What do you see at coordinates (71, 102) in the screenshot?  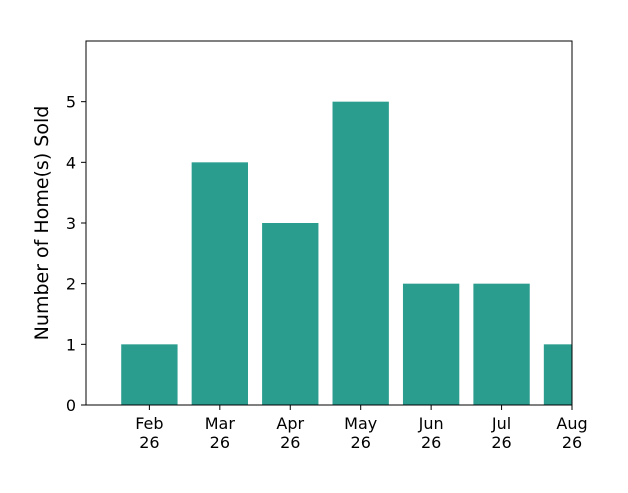 I see `y-tick-label: 5` at bounding box center [71, 102].